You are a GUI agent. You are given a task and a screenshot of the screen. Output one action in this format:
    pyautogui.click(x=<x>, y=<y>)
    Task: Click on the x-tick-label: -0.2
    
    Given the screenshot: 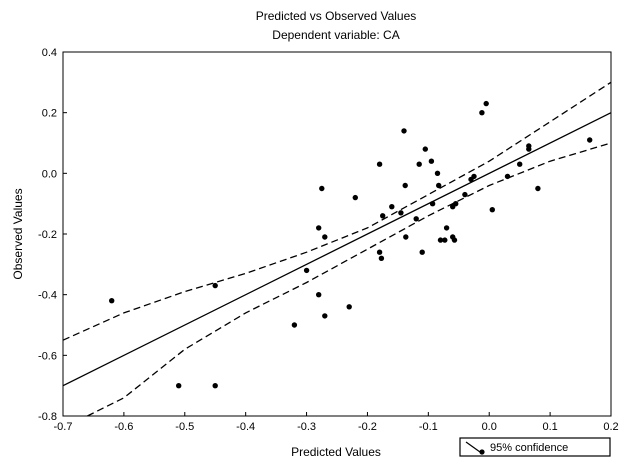 What is the action you would take?
    pyautogui.click(x=367, y=427)
    